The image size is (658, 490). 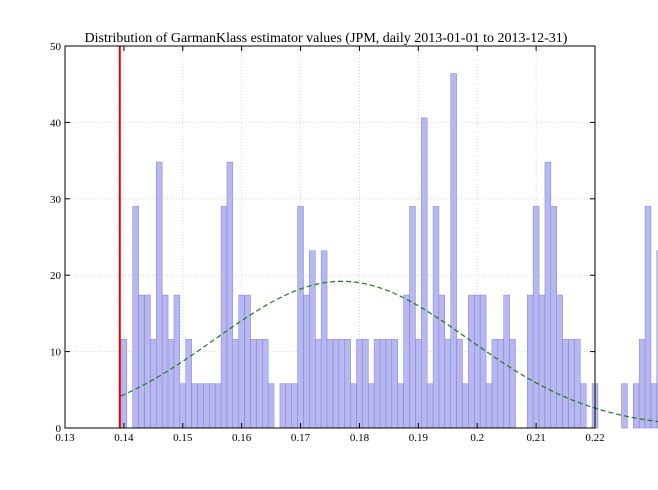 What do you see at coordinates (594, 438) in the screenshot?
I see `x-tick-label: 0.22` at bounding box center [594, 438].